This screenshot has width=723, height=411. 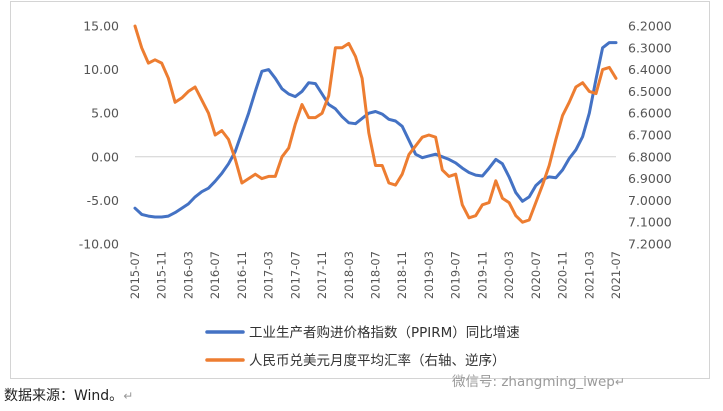 What do you see at coordinates (105, 156) in the screenshot?
I see `left-tick-label: 0.00` at bounding box center [105, 156].